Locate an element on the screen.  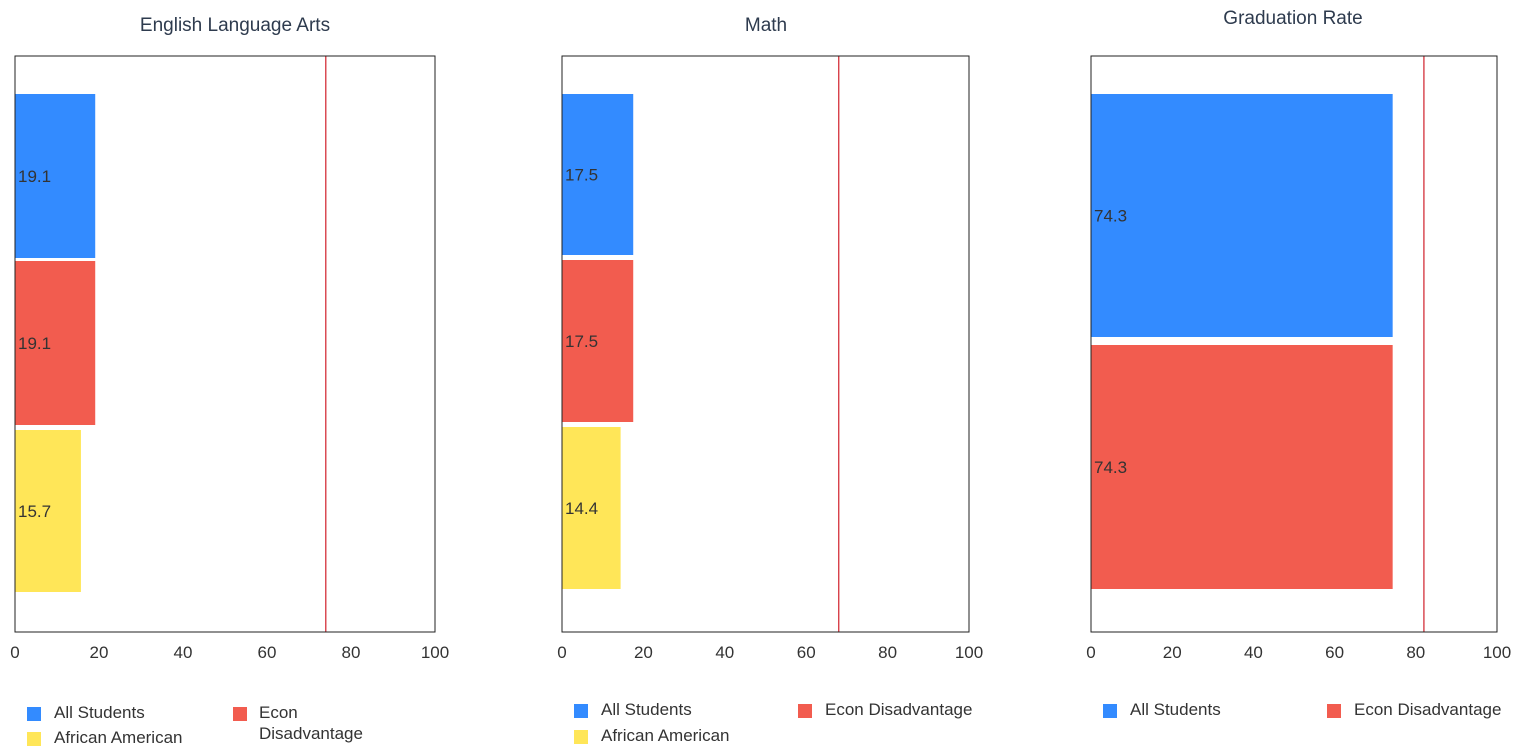
data-label: 14.4 is located at coordinates (581, 508).